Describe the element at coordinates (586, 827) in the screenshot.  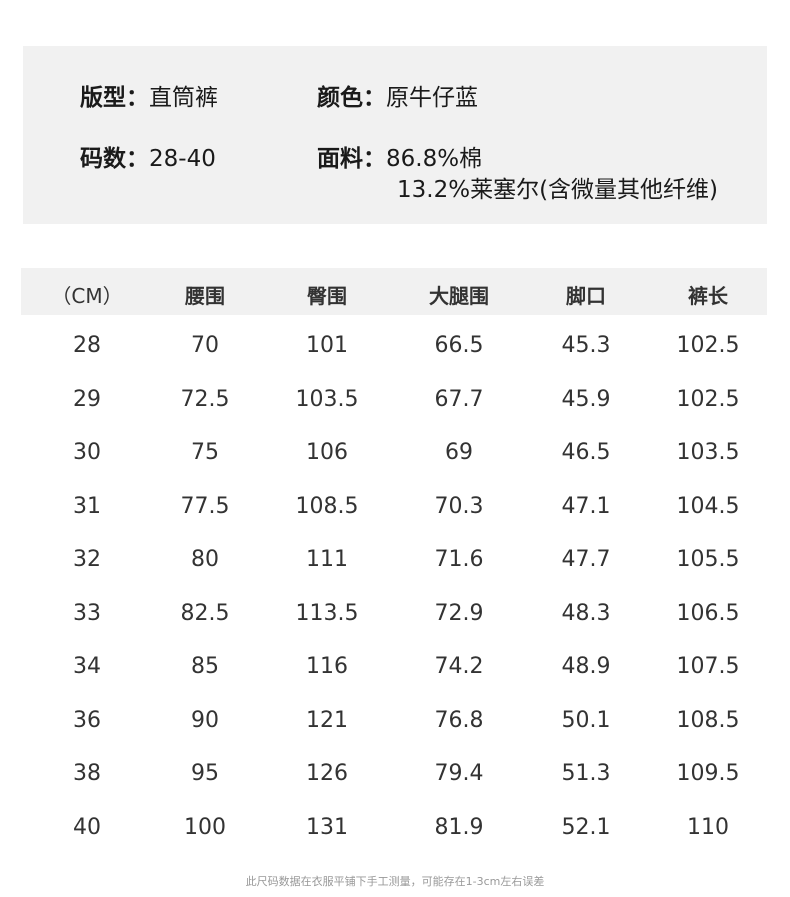
I see `table-cell: 52.1` at that location.